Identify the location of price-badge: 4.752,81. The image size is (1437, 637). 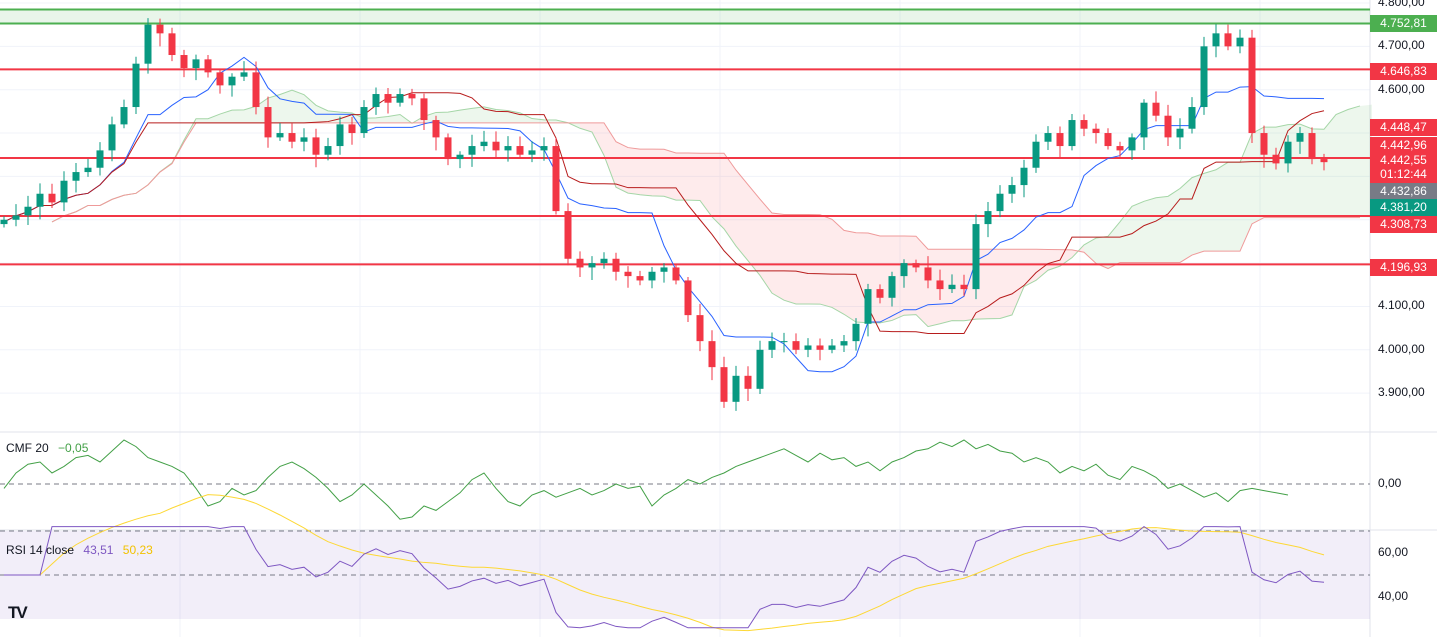
(1403, 23).